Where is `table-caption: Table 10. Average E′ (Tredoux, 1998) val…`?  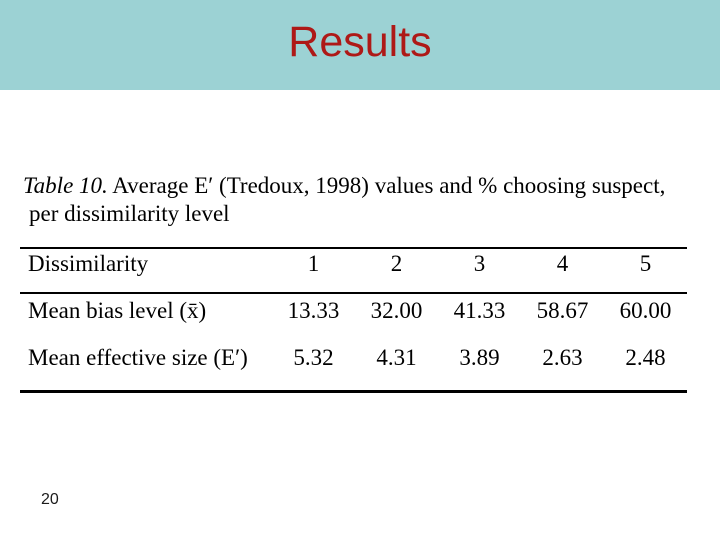
table-caption: Table 10. Average E′ (Tredoux, 1998) val… is located at coordinates (359, 200).